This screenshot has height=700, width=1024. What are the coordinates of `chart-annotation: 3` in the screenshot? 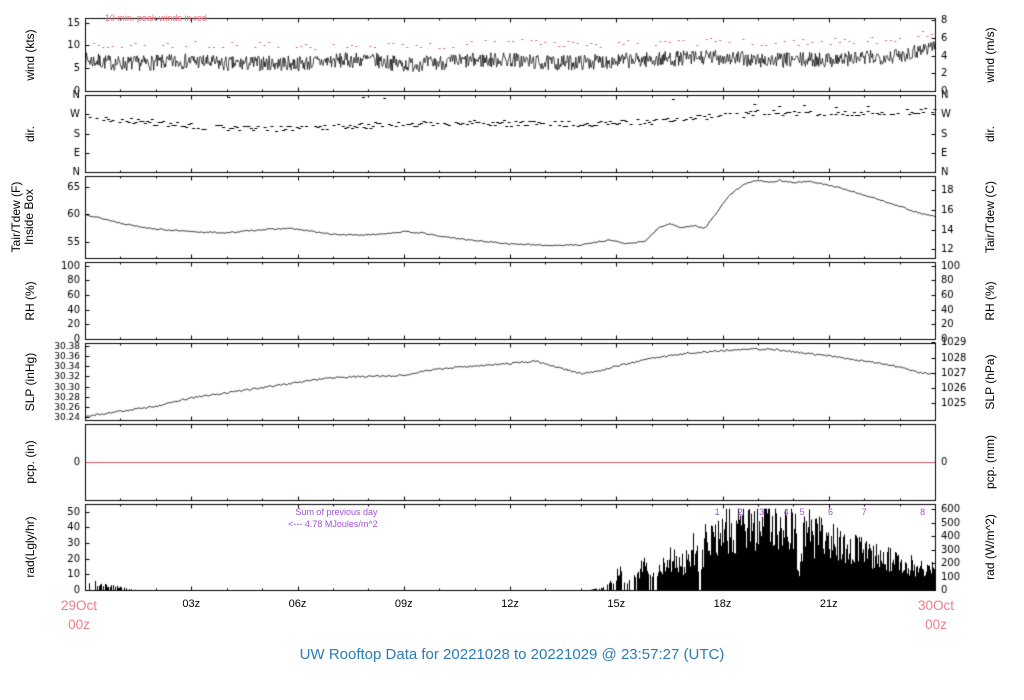 It's located at (761, 511).